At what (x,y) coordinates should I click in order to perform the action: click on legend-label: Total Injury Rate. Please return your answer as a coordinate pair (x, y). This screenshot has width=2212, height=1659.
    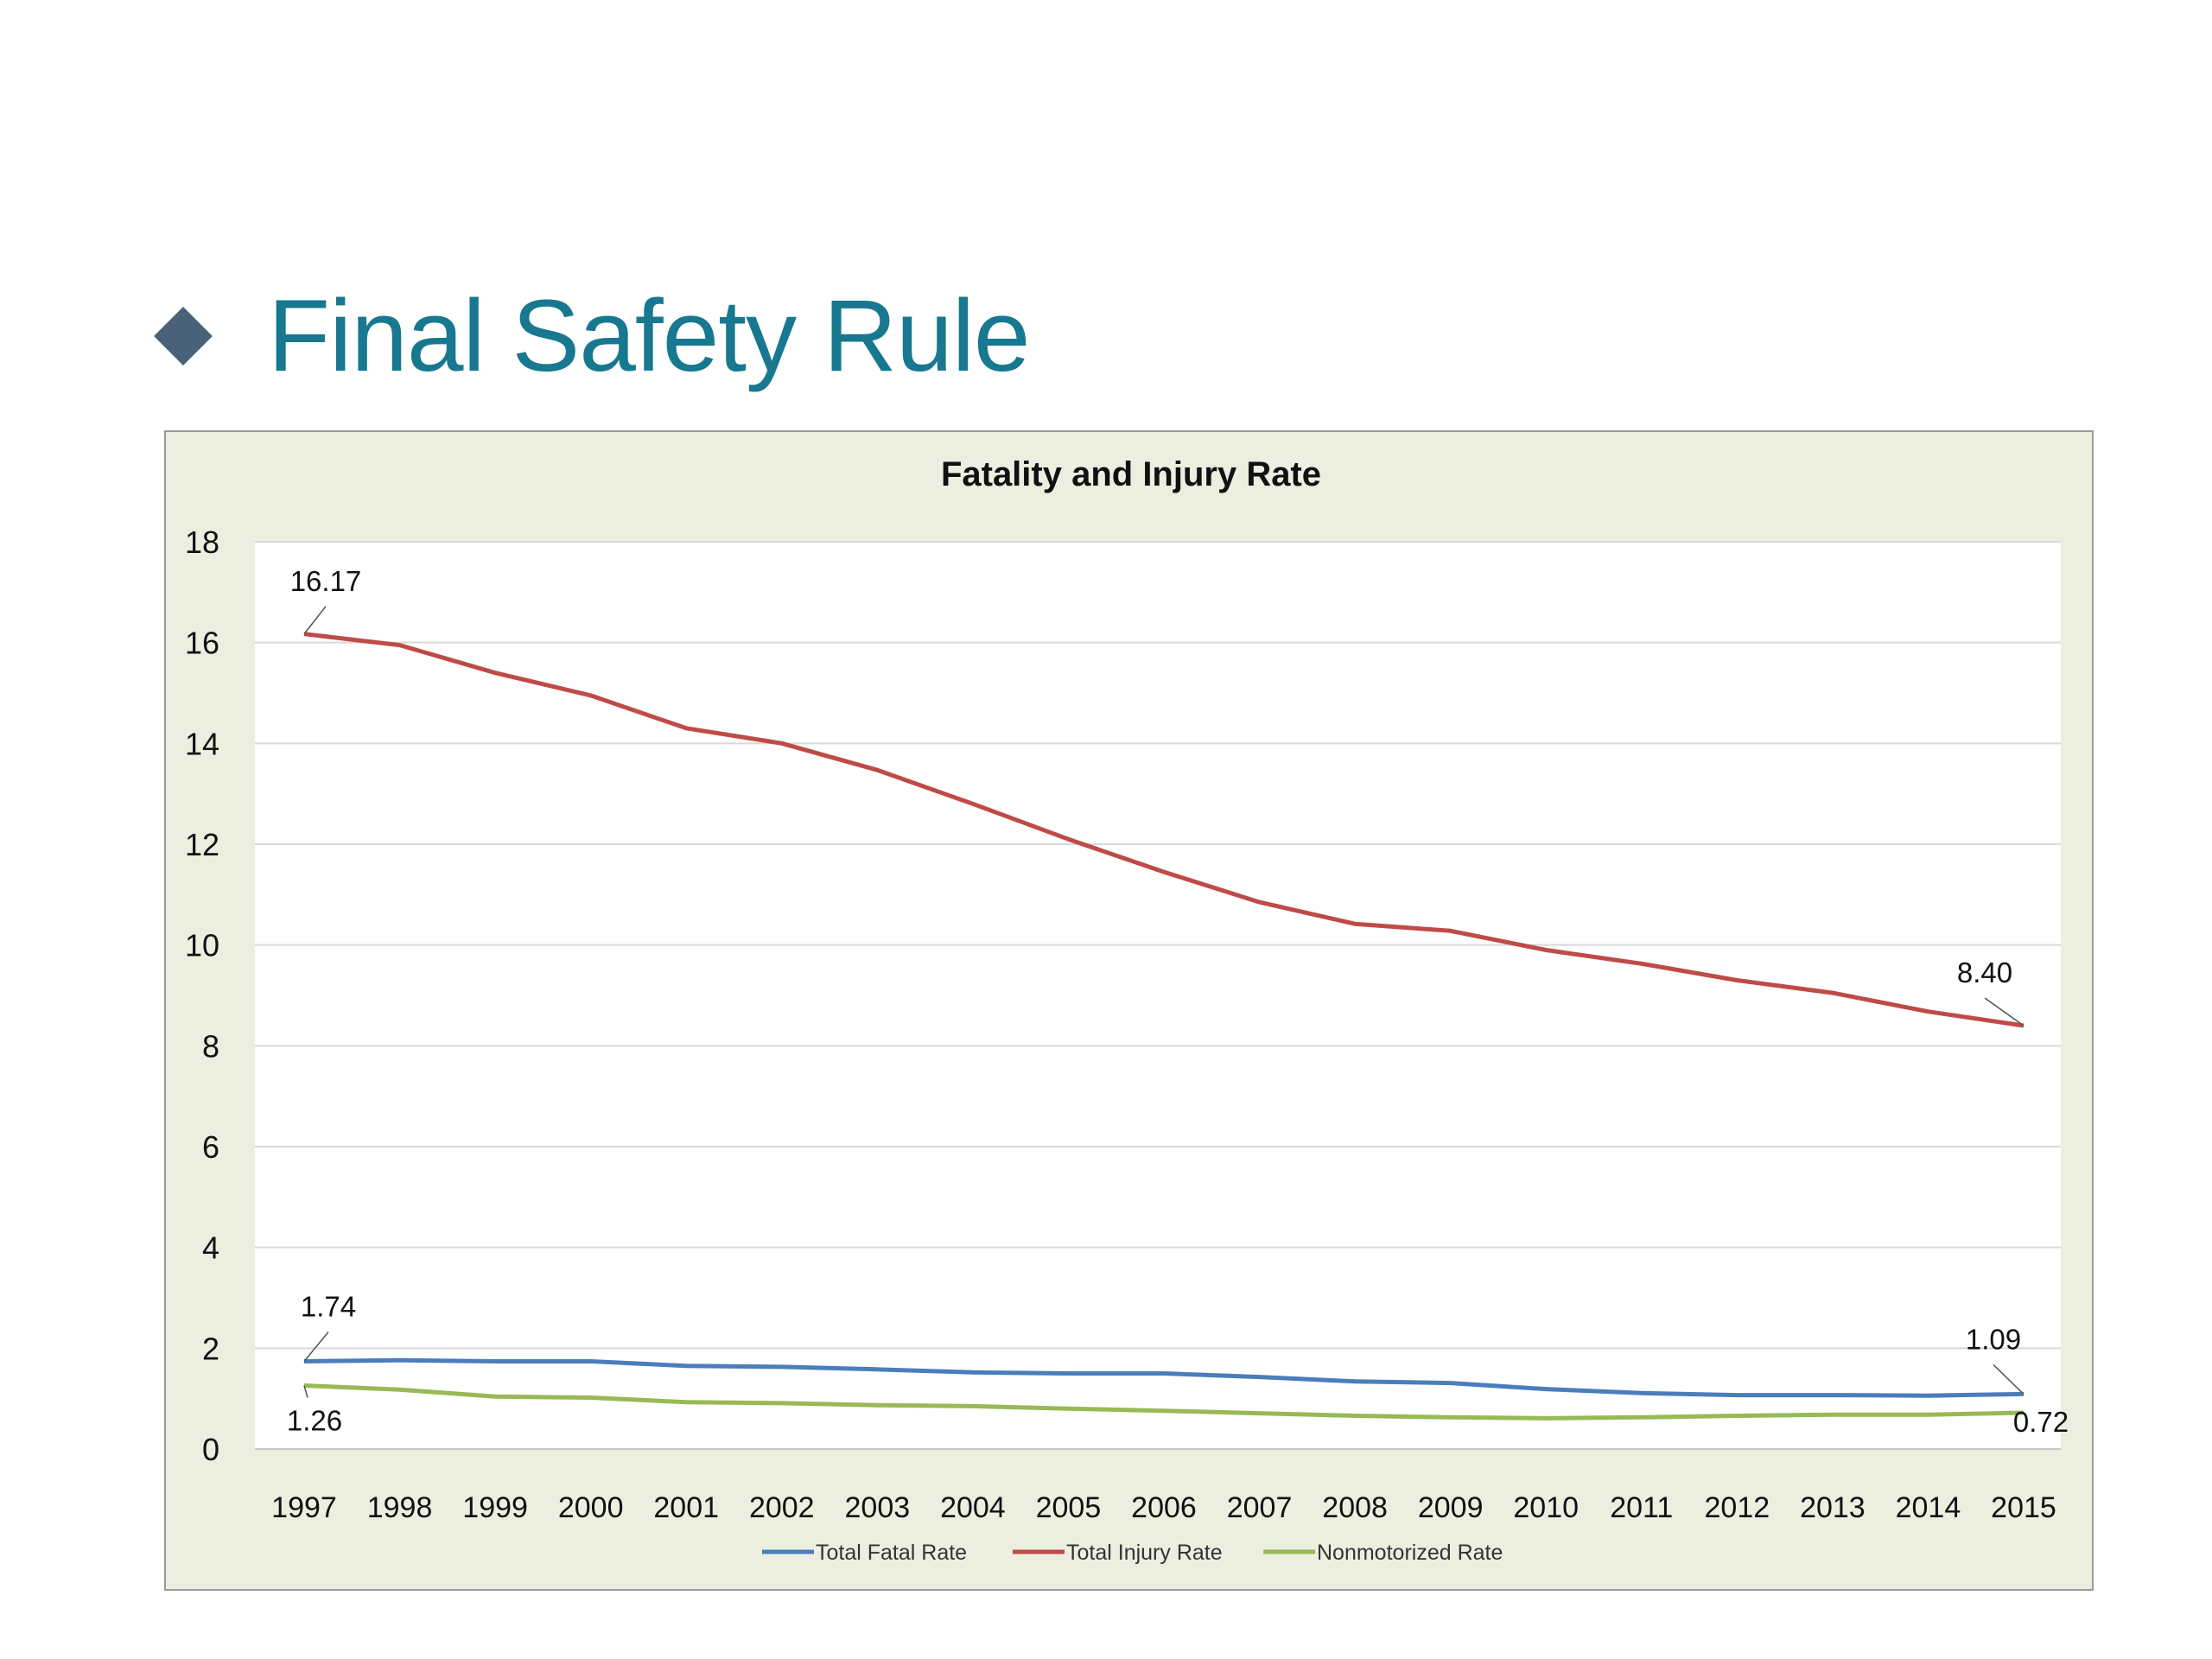
    Looking at the image, I should click on (1144, 1553).